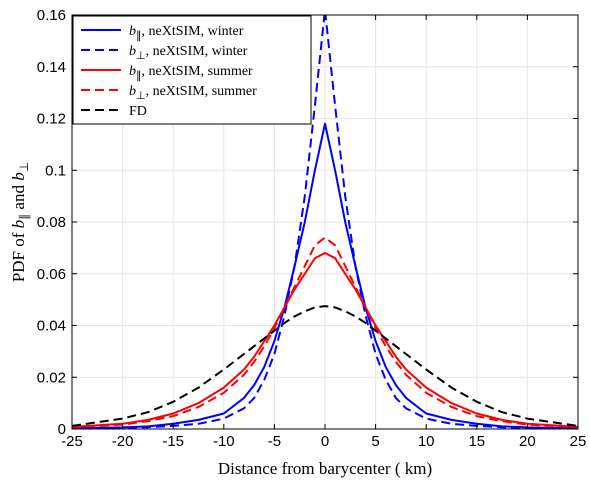 Image resolution: width=590 pixels, height=483 pixels. I want to click on legend-entry: b⊥, neXtSIM, winter, so click(188, 53).